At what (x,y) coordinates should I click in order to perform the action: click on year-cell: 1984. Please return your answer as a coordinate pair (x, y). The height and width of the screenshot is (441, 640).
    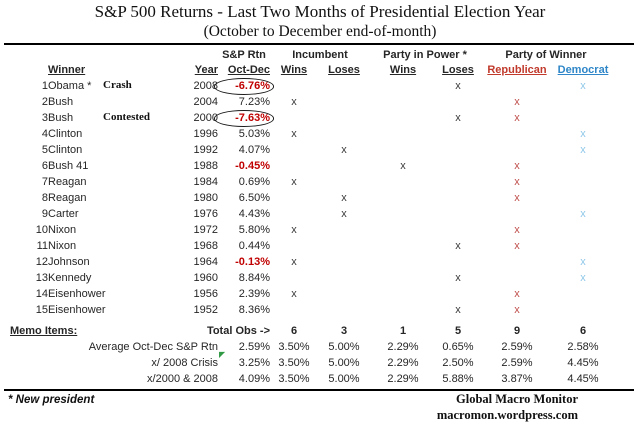
    Looking at the image, I should click on (205, 182).